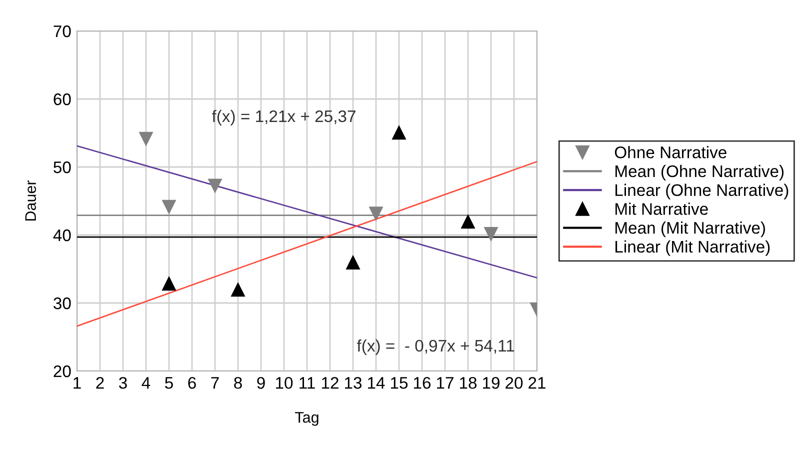  What do you see at coordinates (468, 382) in the screenshot?
I see `x-tick-label: 18` at bounding box center [468, 382].